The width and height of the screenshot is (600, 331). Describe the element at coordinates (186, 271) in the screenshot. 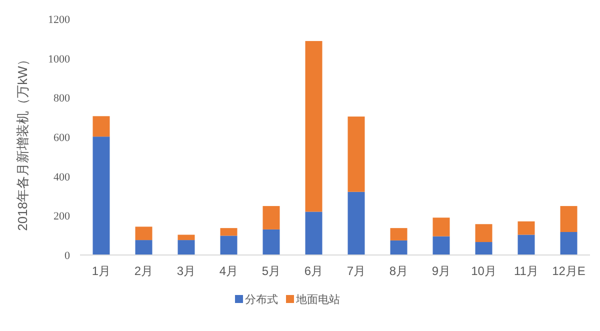

I see `x-tick-label: 3月` at that location.